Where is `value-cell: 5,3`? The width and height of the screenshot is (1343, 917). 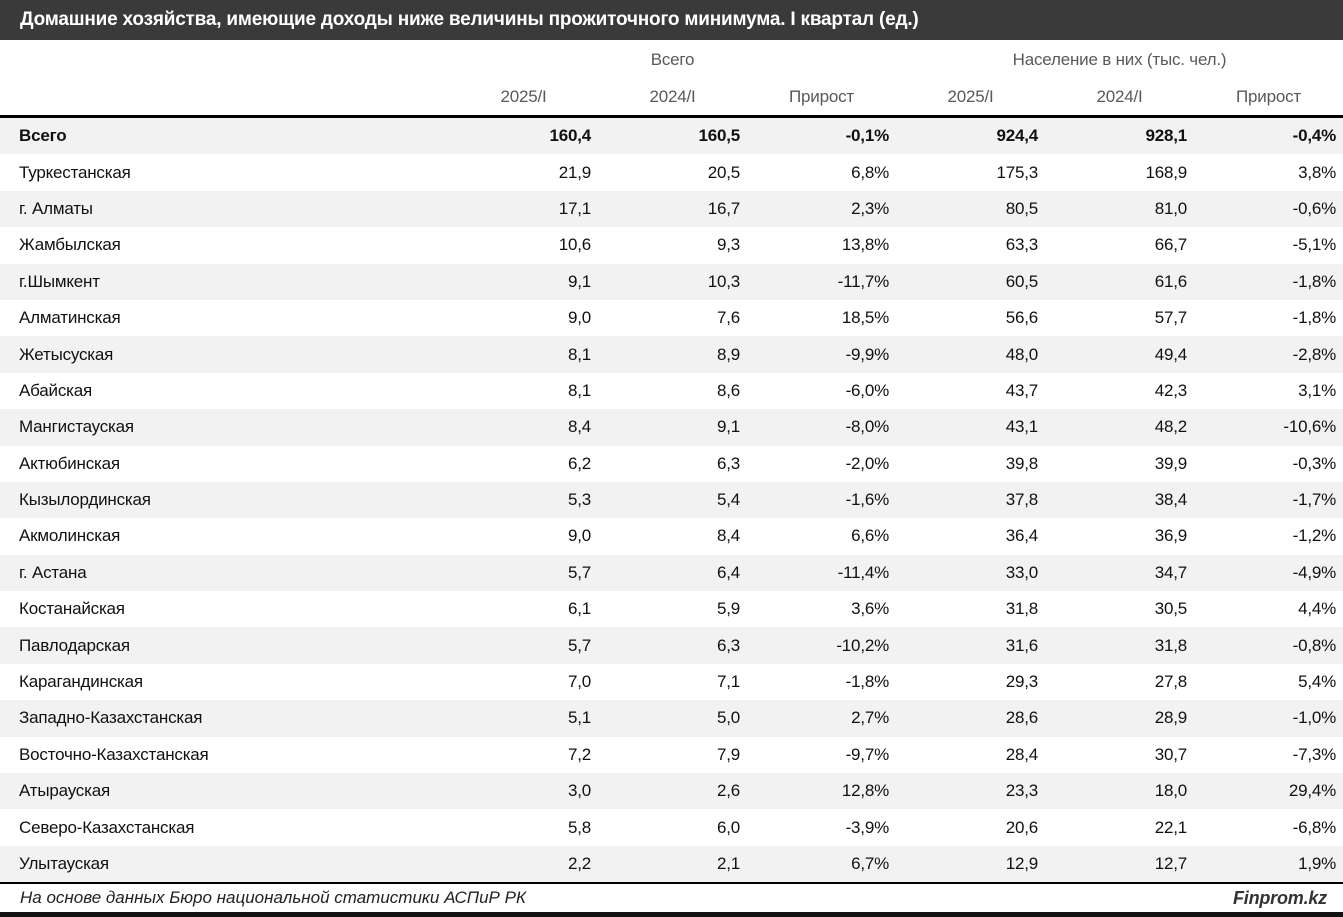
value-cell: 5,3 is located at coordinates (579, 500).